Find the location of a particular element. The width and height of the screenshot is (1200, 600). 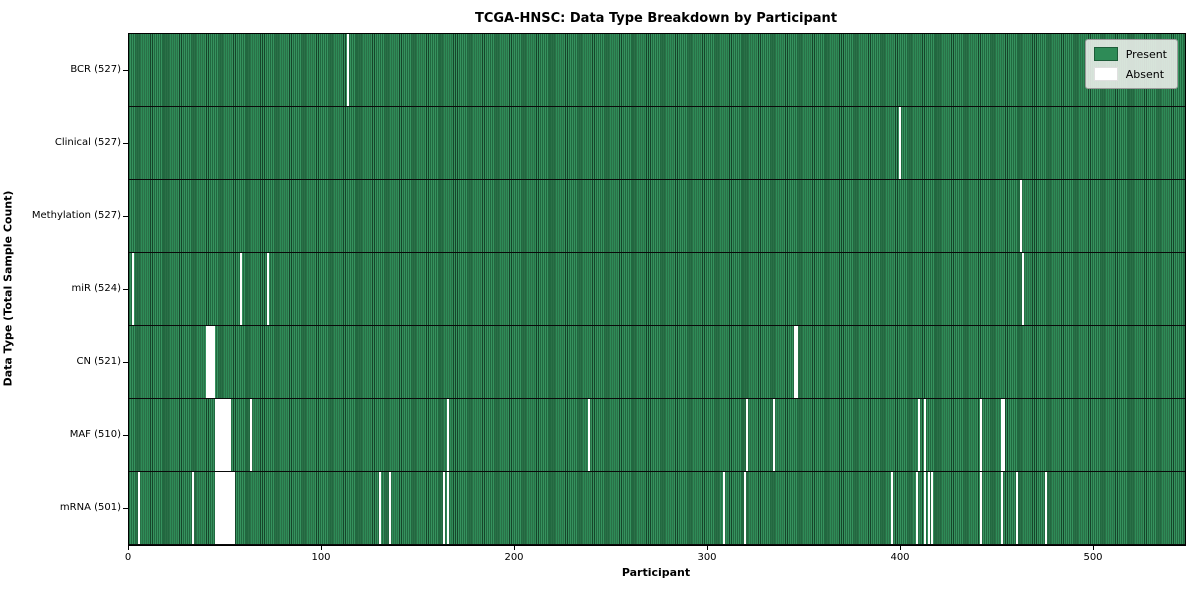

heatmap-row-CN is located at coordinates (657, 362).